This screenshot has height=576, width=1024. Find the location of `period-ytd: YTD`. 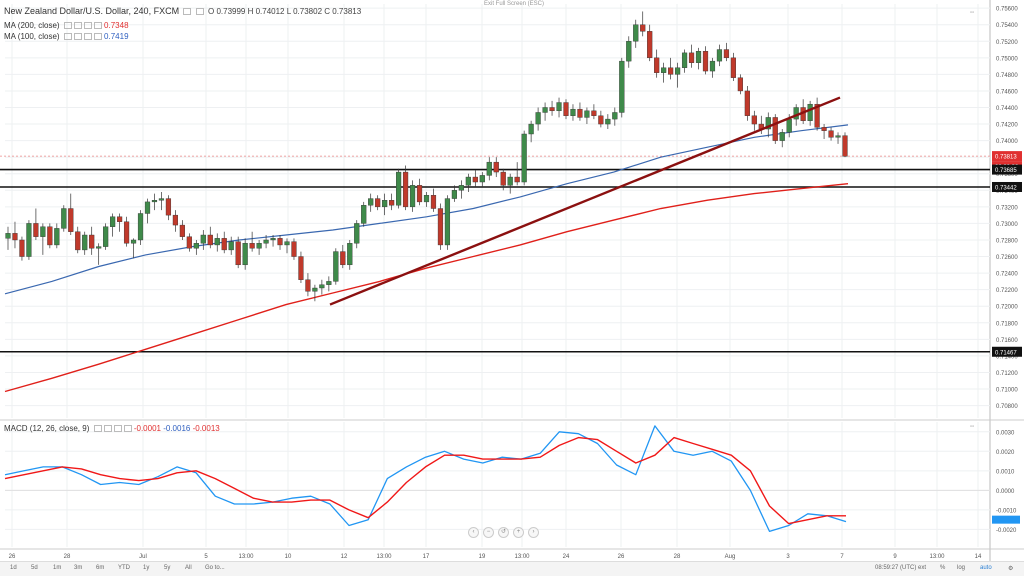

period-ytd: YTD is located at coordinates (124, 568).